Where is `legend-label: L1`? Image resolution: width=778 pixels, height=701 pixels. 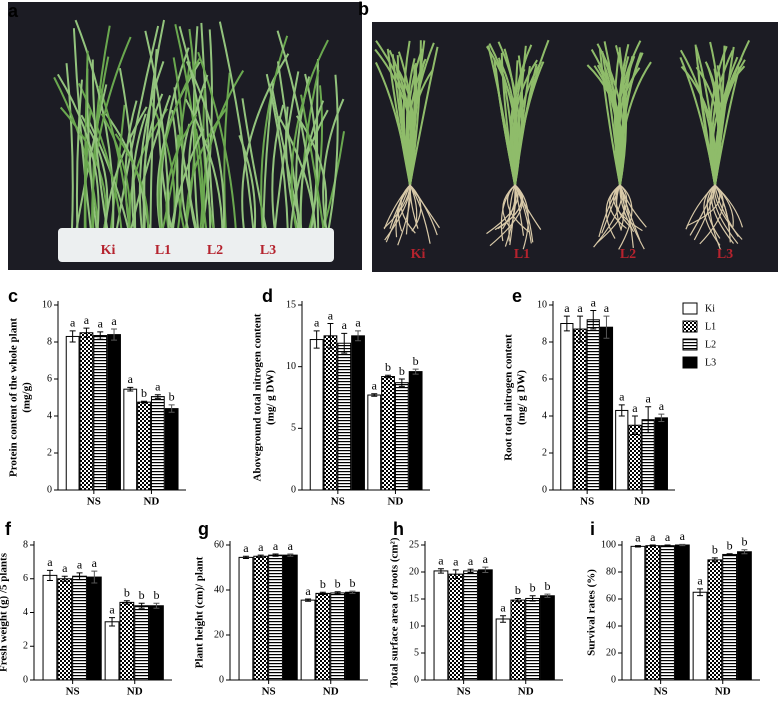
legend-label: L1 is located at coordinates (710, 326).